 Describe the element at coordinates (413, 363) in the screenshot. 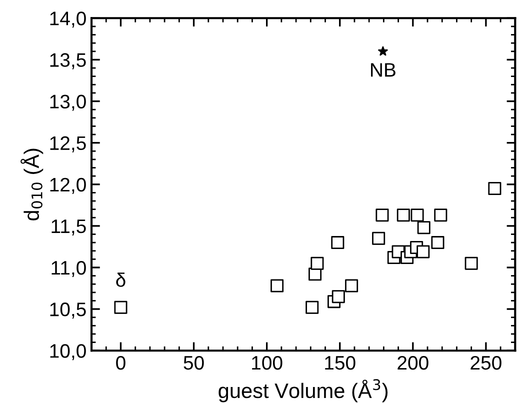

I see `x-tick-label: 200` at that location.